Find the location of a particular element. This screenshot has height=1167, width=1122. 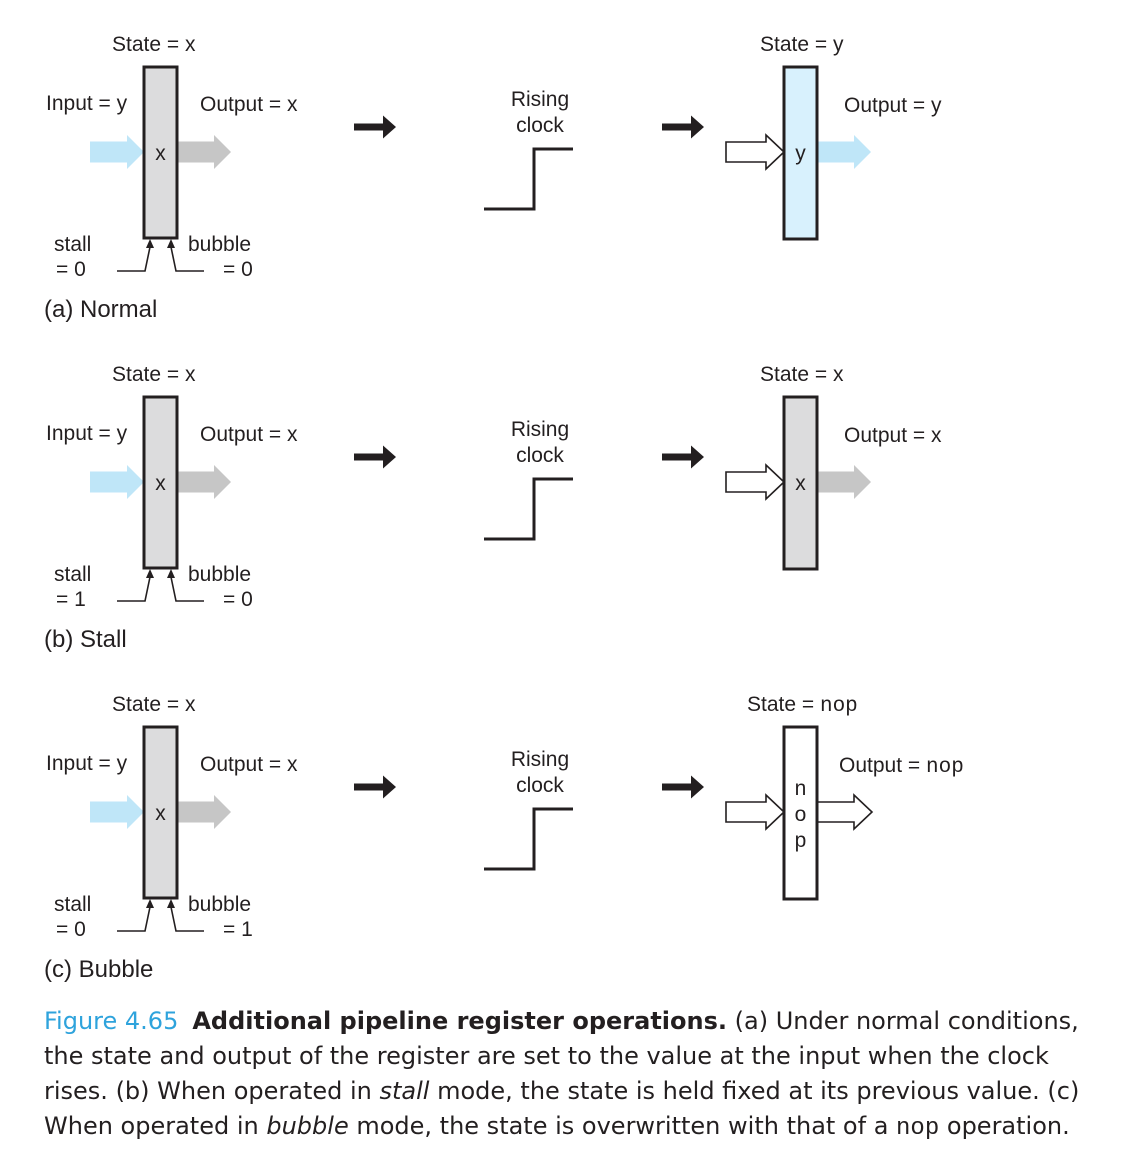

after-state-label: State = x is located at coordinates (802, 374).